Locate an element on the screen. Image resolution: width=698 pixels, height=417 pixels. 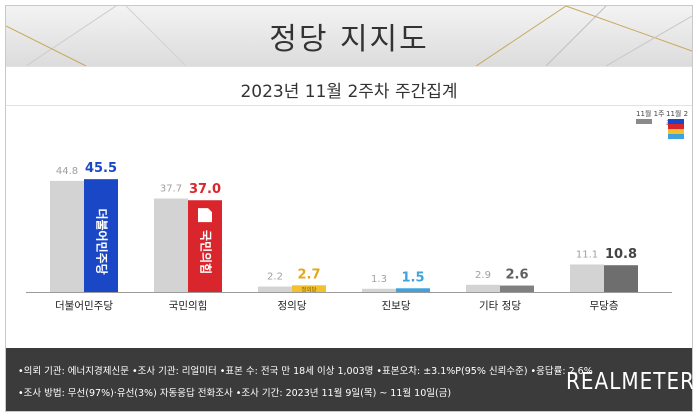
legend-previous-swatch is located at coordinates (644, 121).